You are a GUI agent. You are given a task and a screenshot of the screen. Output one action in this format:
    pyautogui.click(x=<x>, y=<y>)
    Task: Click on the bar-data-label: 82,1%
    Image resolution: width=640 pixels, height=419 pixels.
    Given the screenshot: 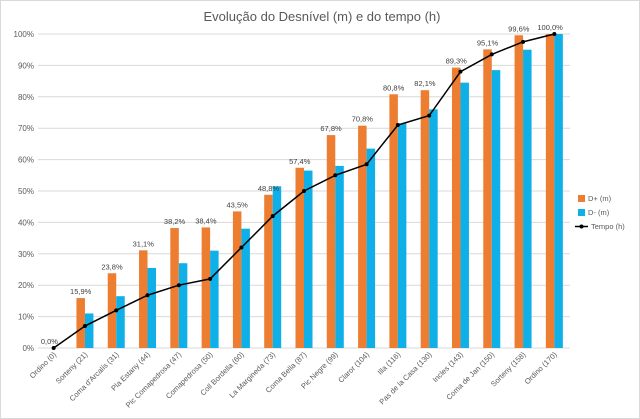 What is the action you would take?
    pyautogui.click(x=425, y=83)
    